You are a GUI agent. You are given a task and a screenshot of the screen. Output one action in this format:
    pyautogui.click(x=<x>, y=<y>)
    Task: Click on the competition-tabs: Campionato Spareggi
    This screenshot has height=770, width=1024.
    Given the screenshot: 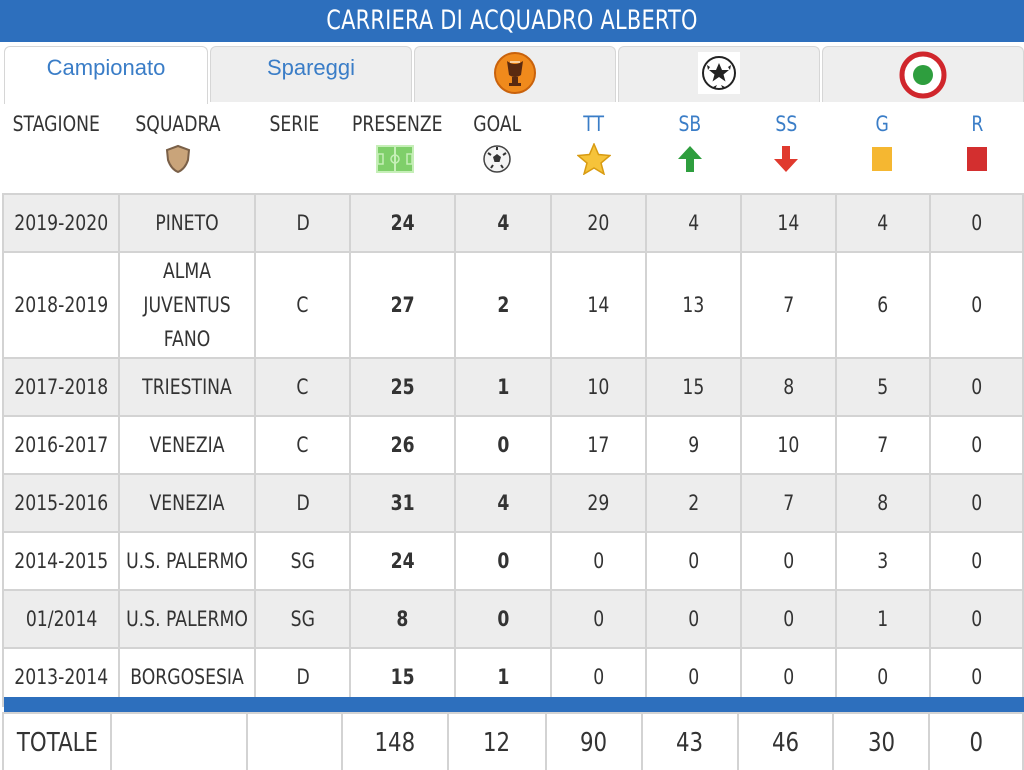 What is the action you would take?
    pyautogui.click(x=512, y=75)
    